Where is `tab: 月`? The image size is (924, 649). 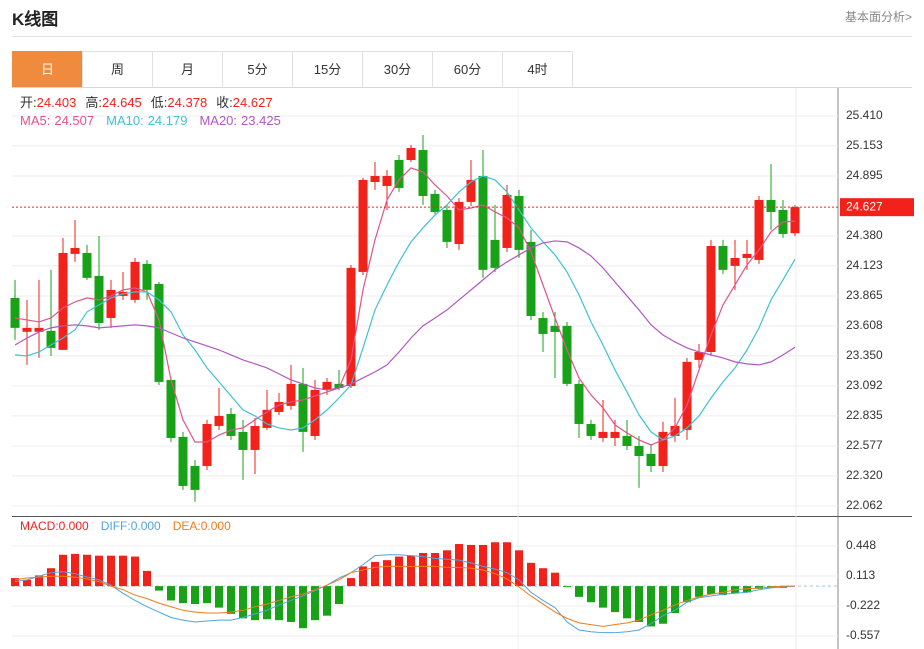
tab: 月 is located at coordinates (187, 69).